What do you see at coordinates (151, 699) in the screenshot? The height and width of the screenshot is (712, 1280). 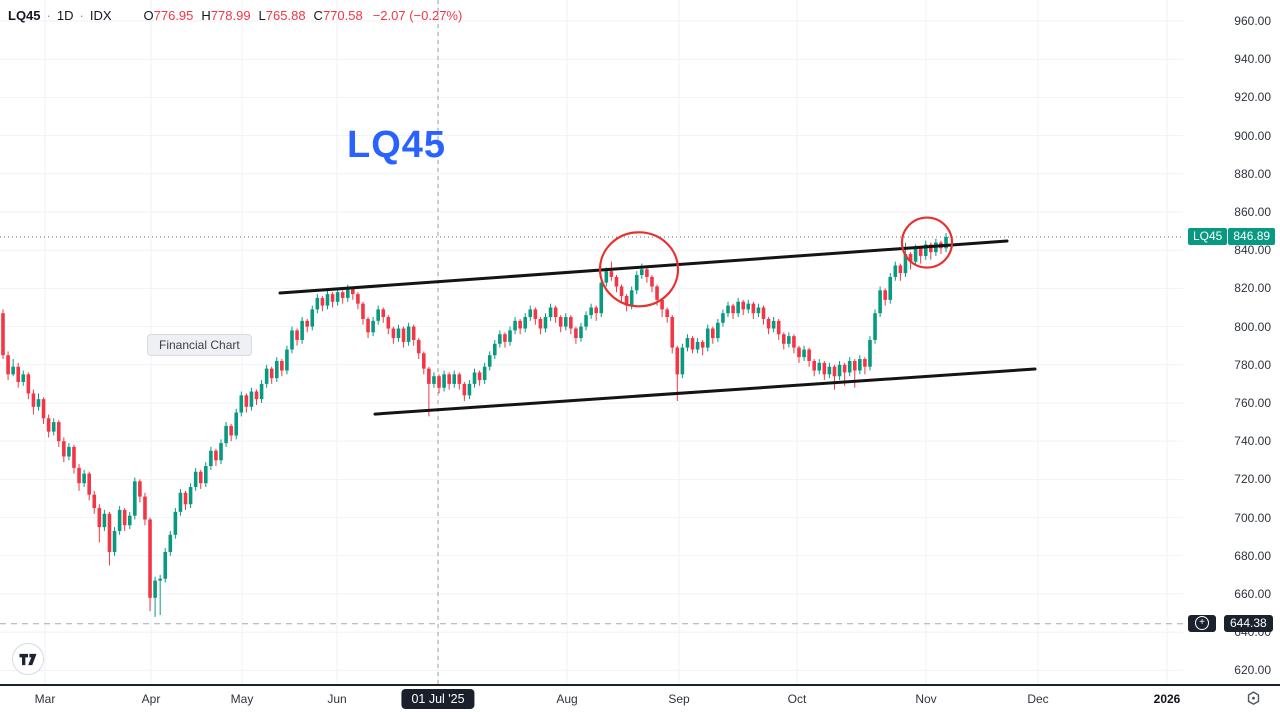 I see `time-tick-label: Apr` at bounding box center [151, 699].